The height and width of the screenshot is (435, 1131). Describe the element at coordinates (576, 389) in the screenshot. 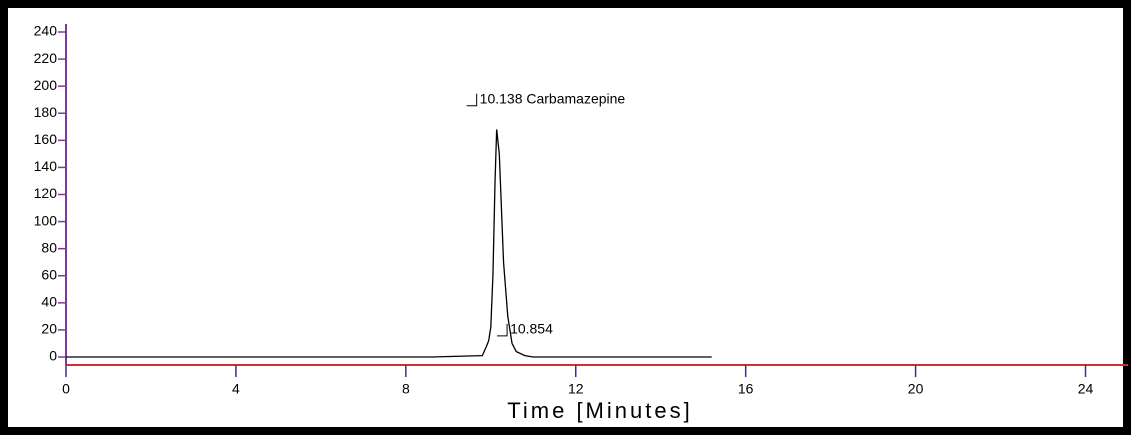

I see `x-tick-label: 12` at that location.